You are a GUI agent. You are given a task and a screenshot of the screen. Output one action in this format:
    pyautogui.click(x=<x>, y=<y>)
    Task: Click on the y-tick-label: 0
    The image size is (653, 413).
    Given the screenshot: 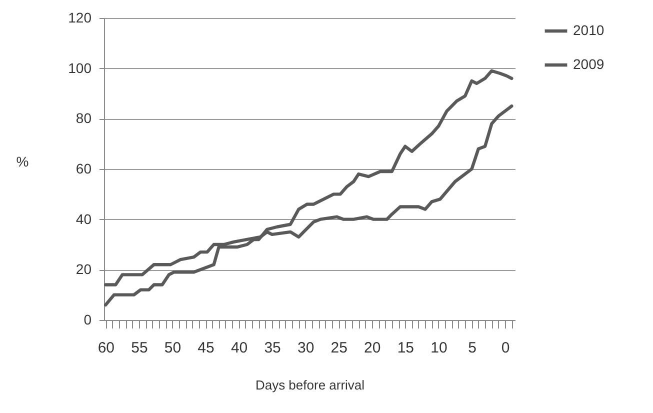 What is the action you would take?
    pyautogui.click(x=88, y=320)
    